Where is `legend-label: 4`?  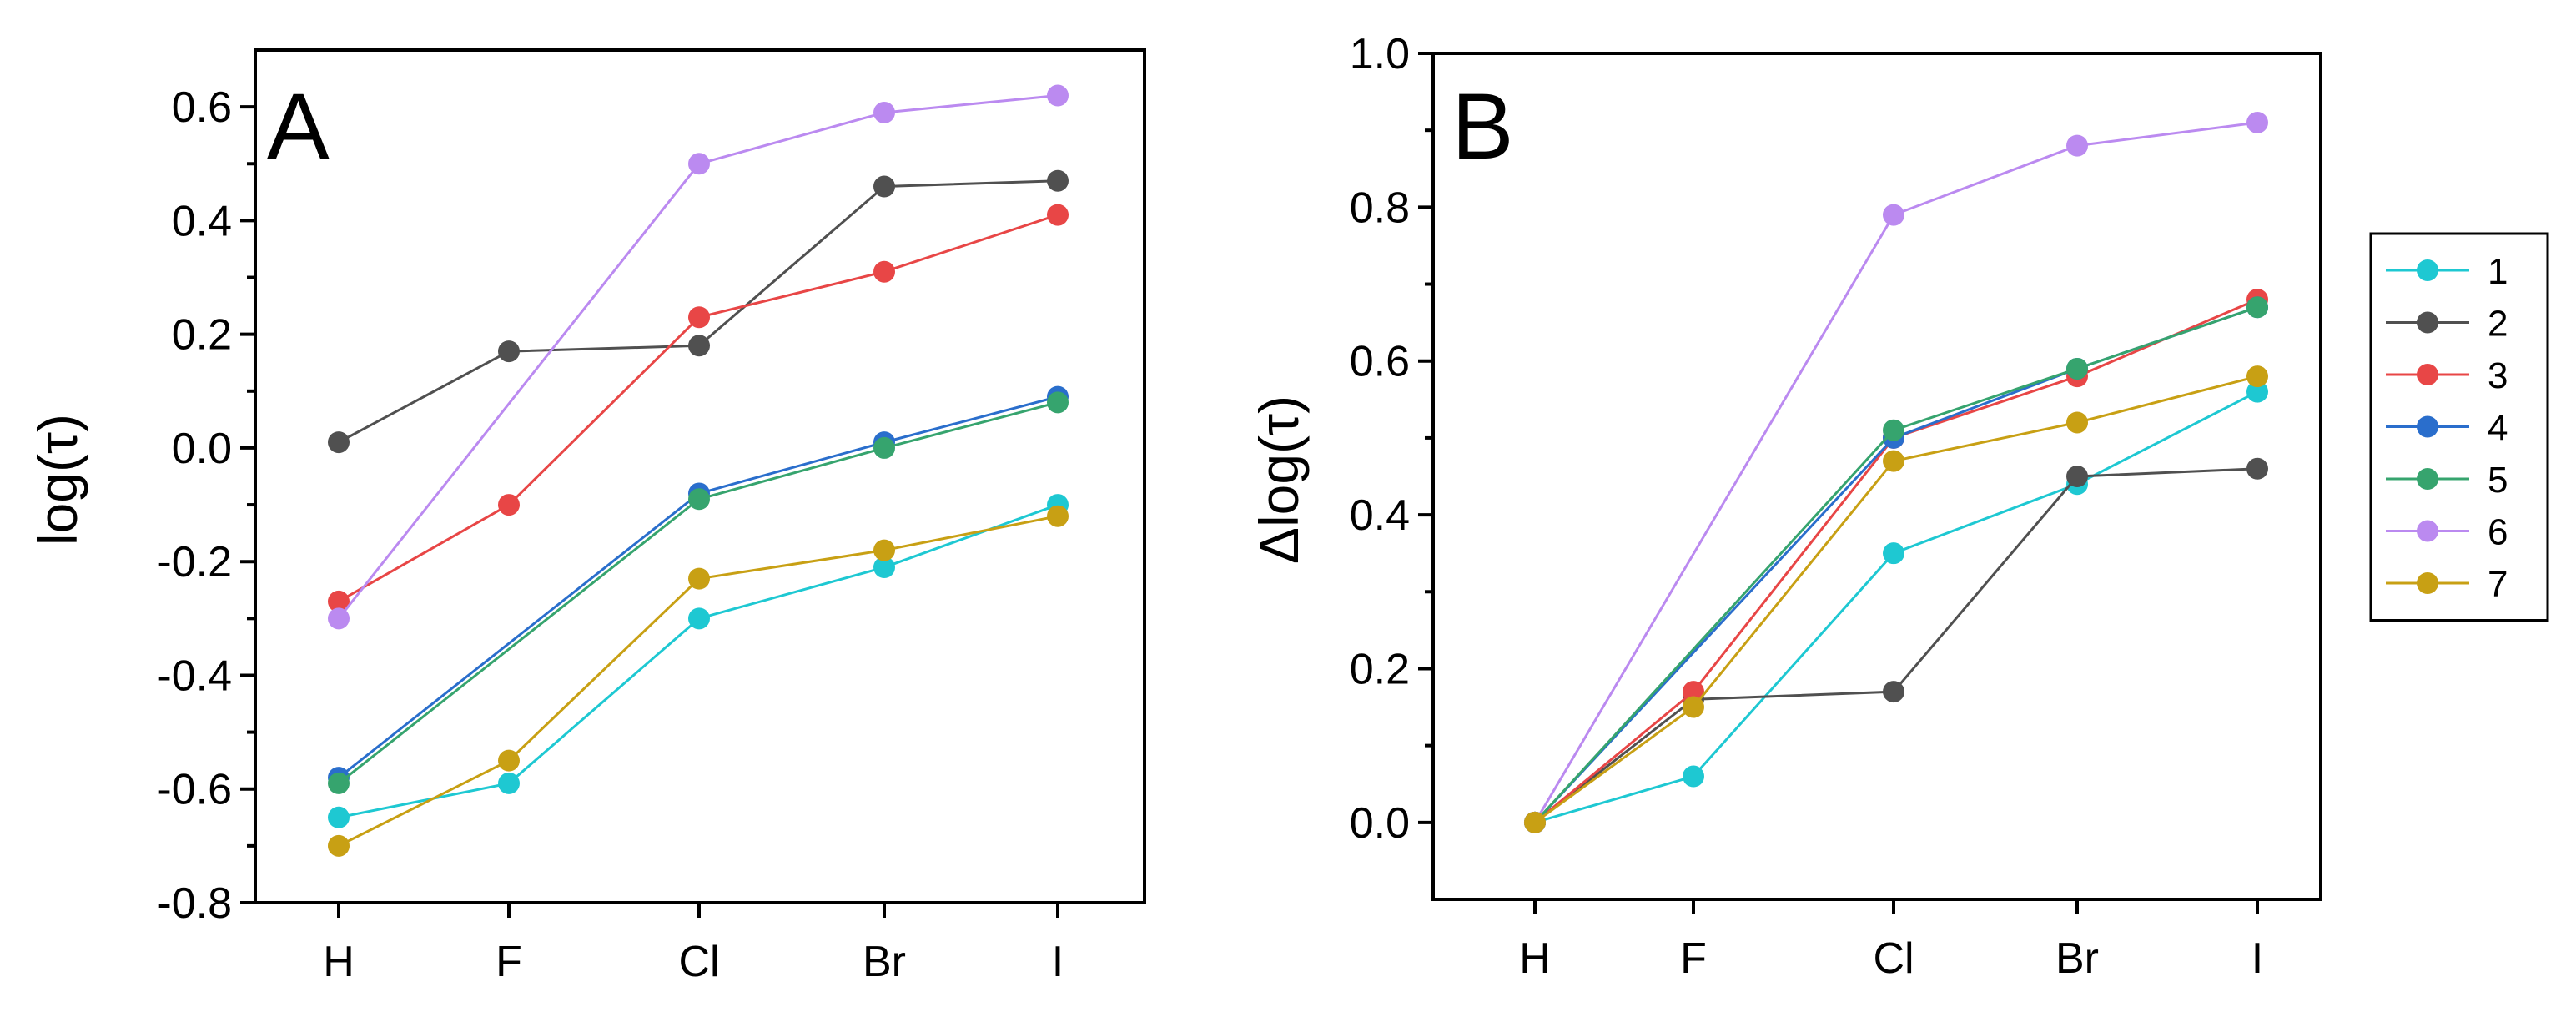
legend-label: 4 is located at coordinates (2498, 428).